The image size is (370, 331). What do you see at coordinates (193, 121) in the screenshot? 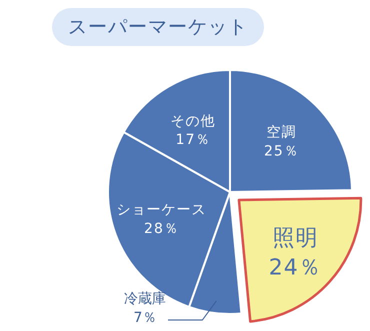
I see `slice-label: その他` at bounding box center [193, 121].